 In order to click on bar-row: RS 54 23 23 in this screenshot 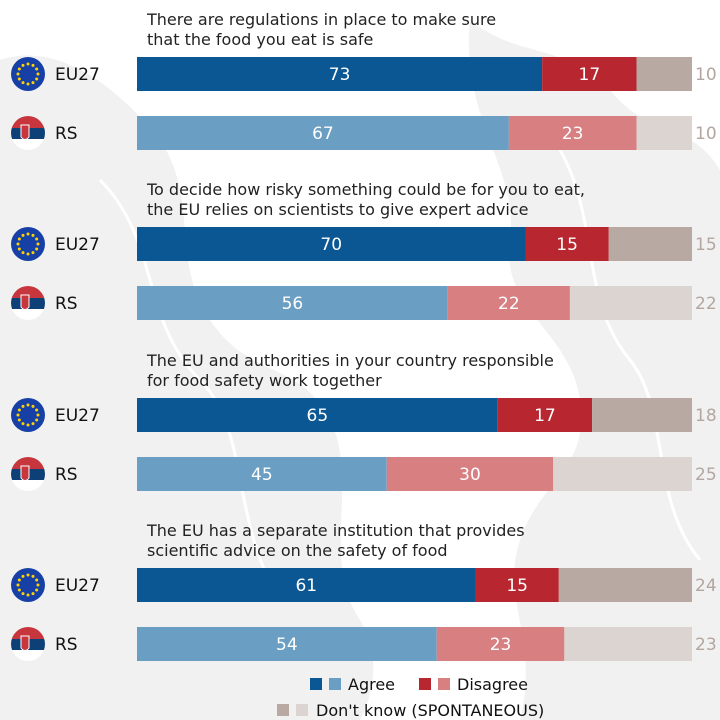, I will do `click(364, 644)`.